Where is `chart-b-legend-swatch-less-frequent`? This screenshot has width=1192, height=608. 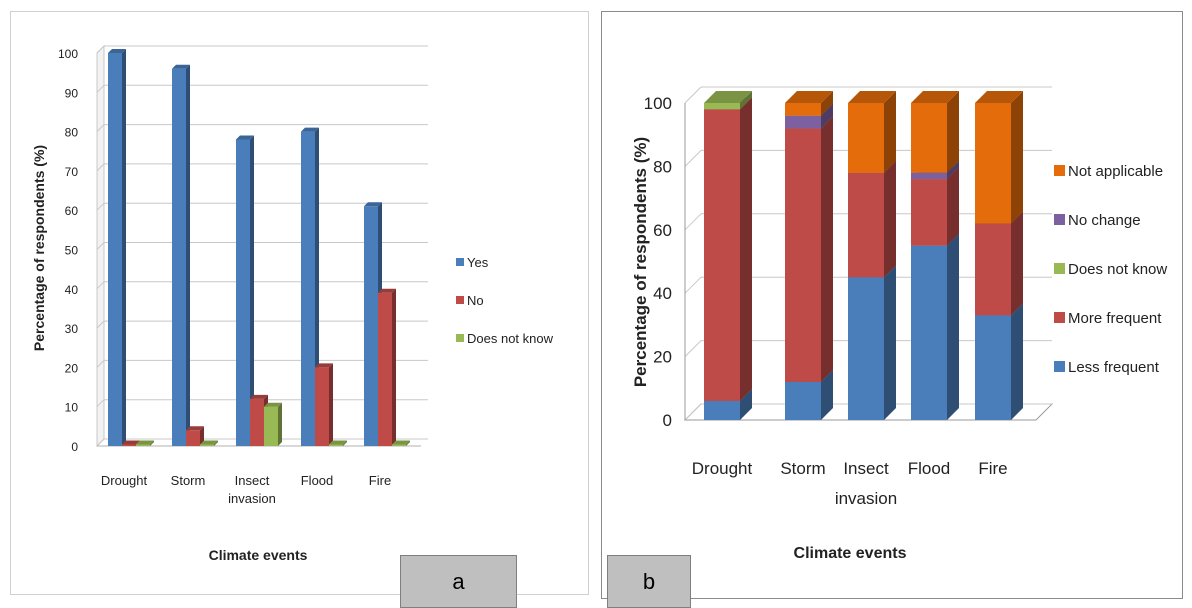 chart-b-legend-swatch-less-frequent is located at coordinates (1059, 366).